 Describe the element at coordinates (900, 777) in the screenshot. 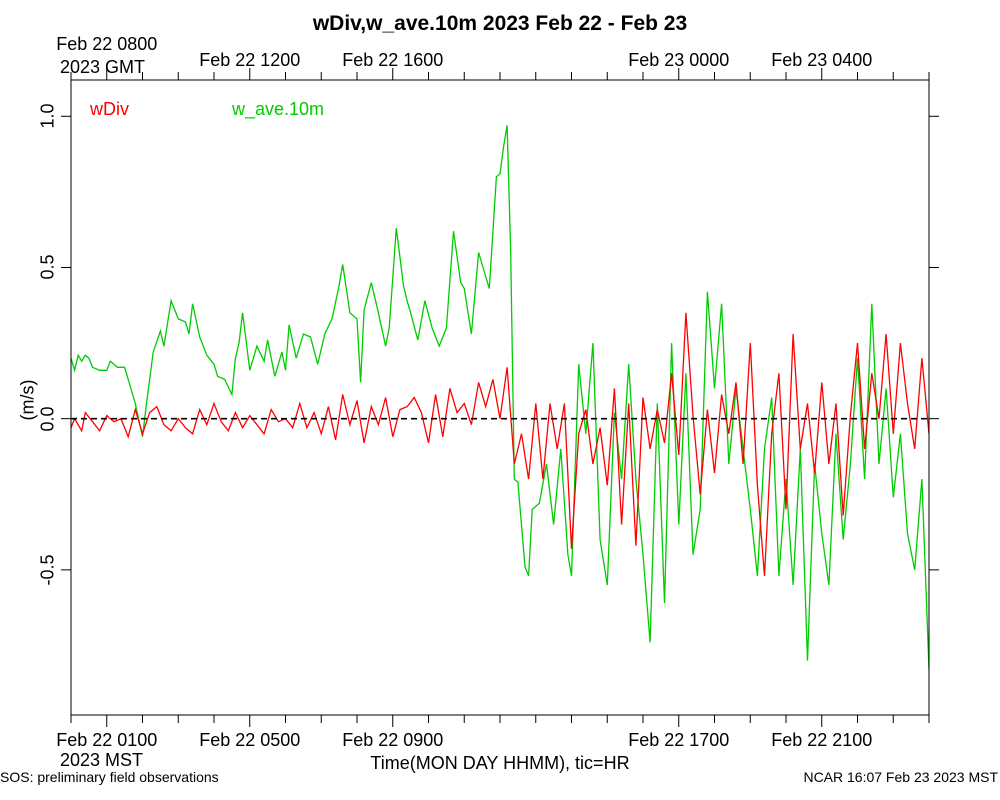

I see `footer-right-note: NCAR 16:07 Feb 23 2023 MST` at that location.